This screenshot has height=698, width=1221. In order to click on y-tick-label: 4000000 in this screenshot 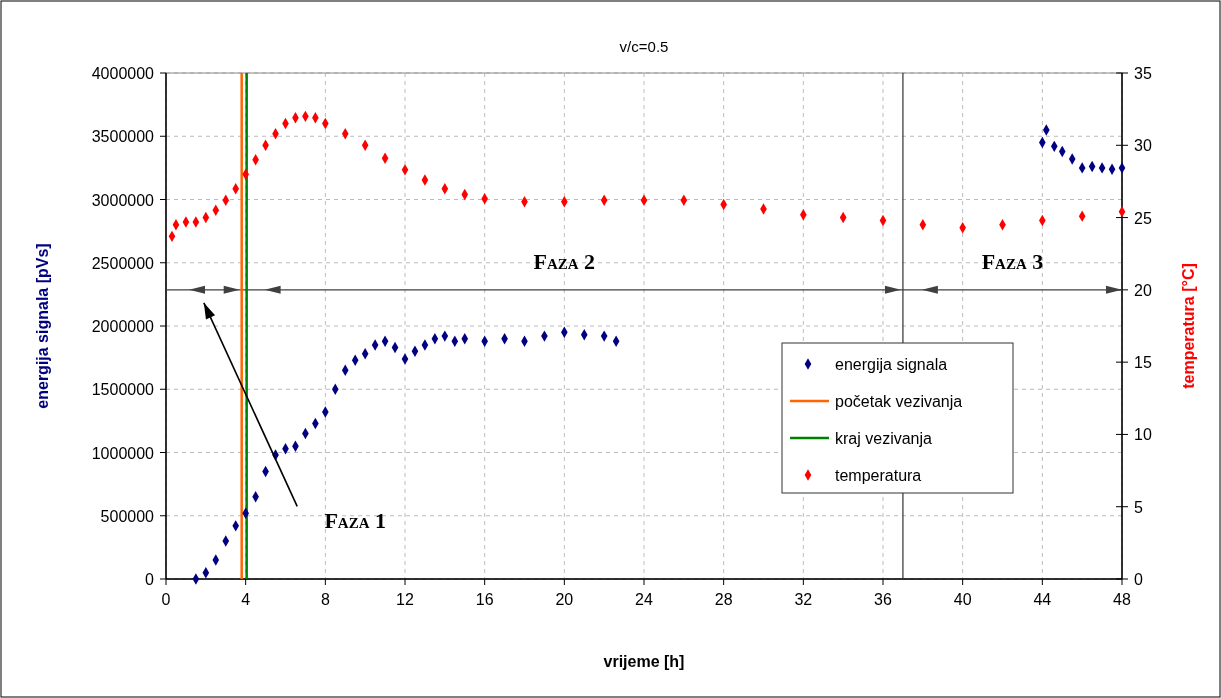, I will do `click(123, 73)`.